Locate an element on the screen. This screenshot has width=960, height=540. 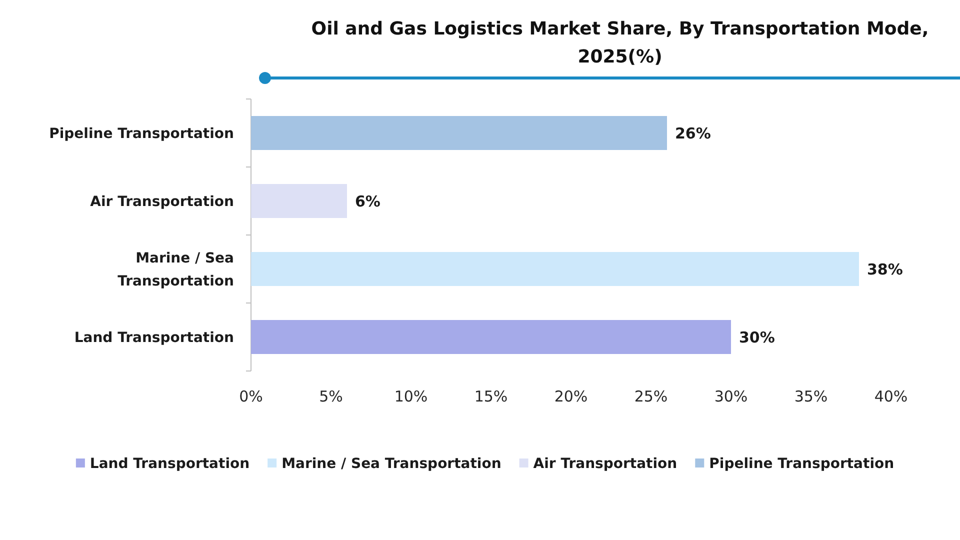
x-tick-label: 25% is located at coordinates (651, 396).